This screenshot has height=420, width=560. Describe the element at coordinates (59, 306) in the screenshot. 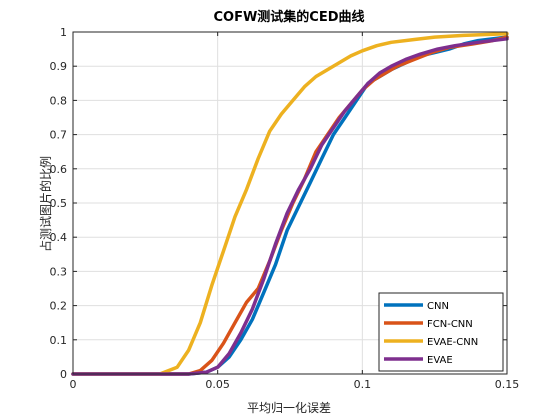

I see `y-tick-label: 0.2` at that location.